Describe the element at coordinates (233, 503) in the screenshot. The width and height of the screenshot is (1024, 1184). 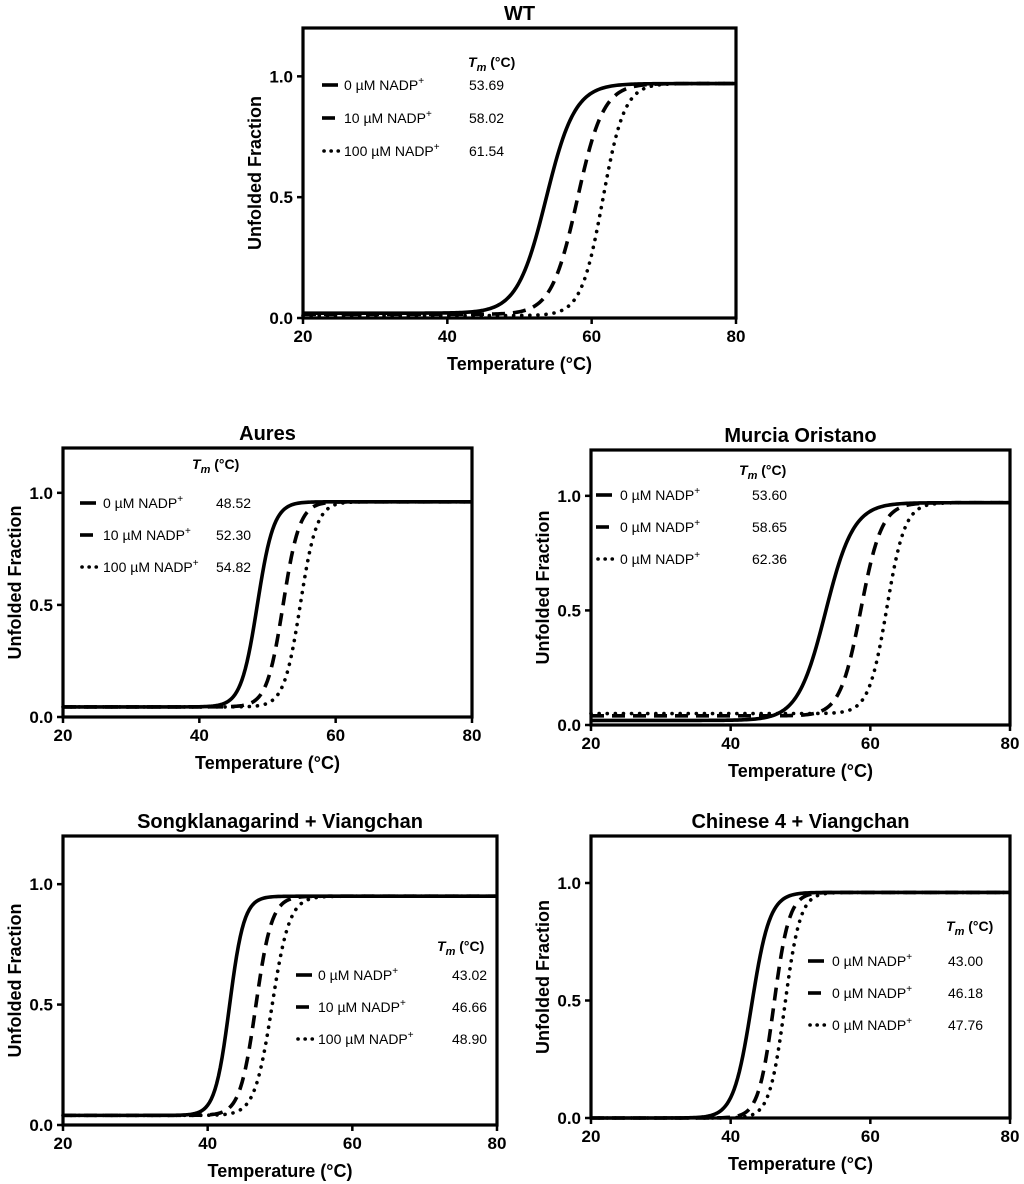
I see `legend-tm-value: 48.52` at that location.